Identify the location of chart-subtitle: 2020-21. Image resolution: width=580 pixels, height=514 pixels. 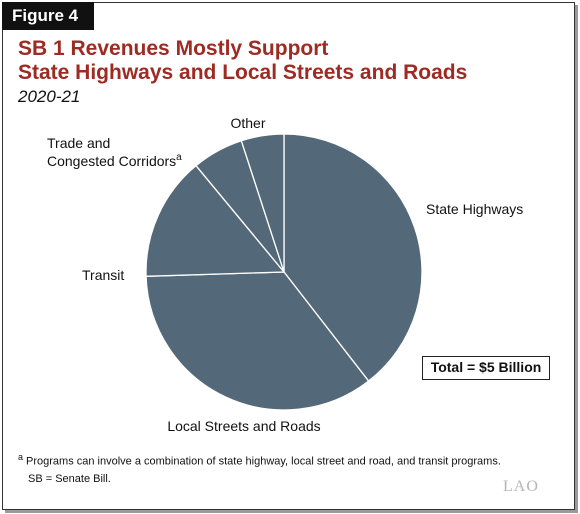
(49, 96).